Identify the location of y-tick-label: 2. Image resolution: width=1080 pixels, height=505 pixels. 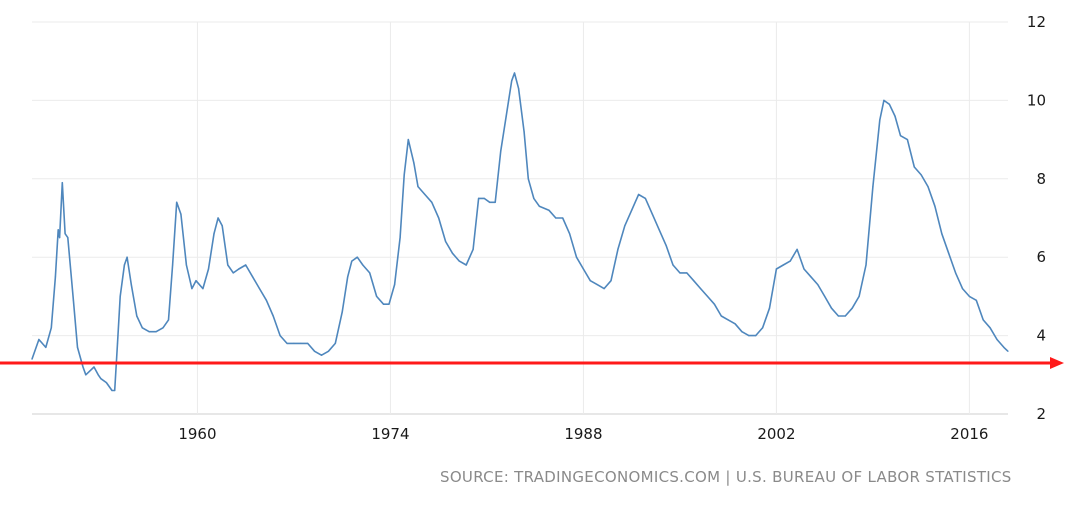
(1041, 414).